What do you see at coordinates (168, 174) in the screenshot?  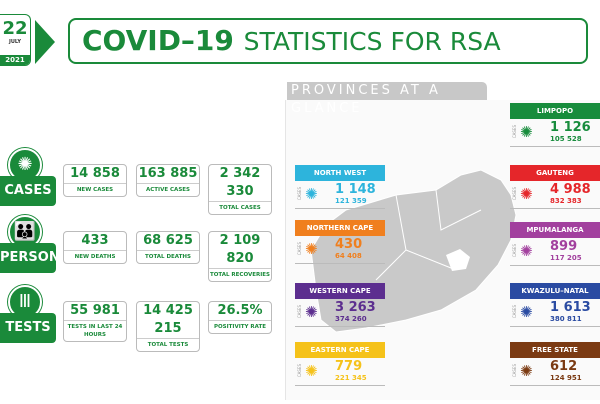 I see `stat-value: 163 885` at bounding box center [168, 174].